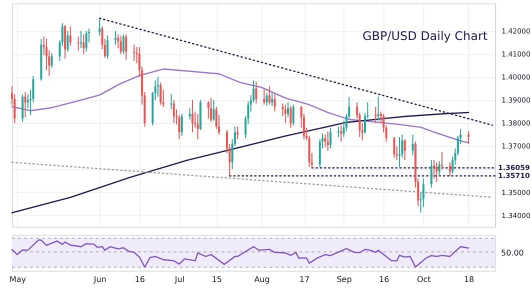  I want to click on x-tick-label: Aug, so click(262, 279).